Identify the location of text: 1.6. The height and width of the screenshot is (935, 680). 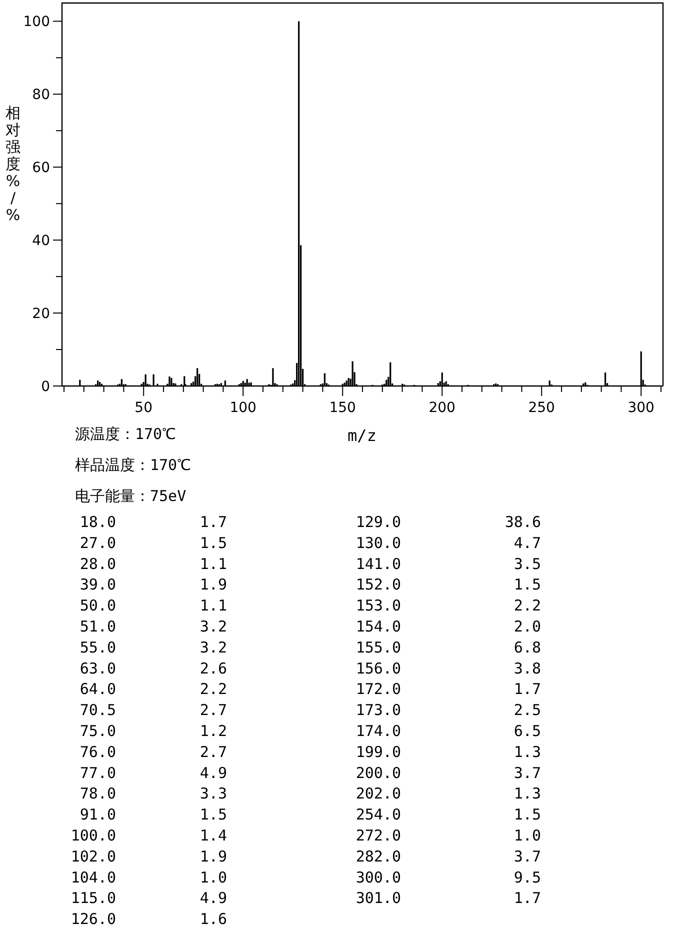
(213, 919).